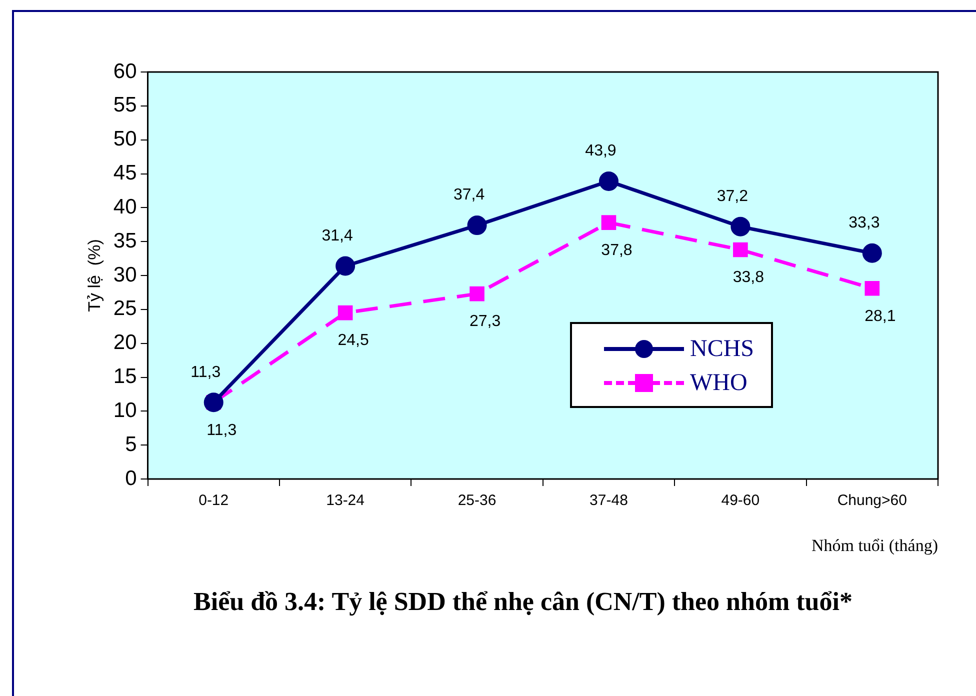 This screenshot has width=976, height=696. What do you see at coordinates (719, 383) in the screenshot?
I see `legend-label: WHO` at bounding box center [719, 383].